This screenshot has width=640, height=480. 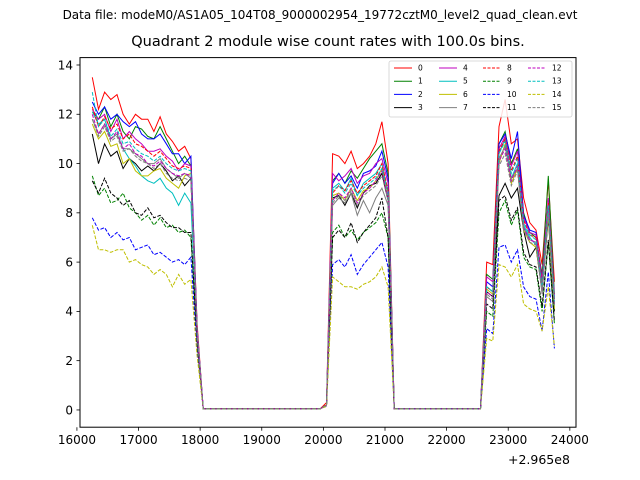 I want to click on x-tick-label: 21000, so click(x=385, y=440).